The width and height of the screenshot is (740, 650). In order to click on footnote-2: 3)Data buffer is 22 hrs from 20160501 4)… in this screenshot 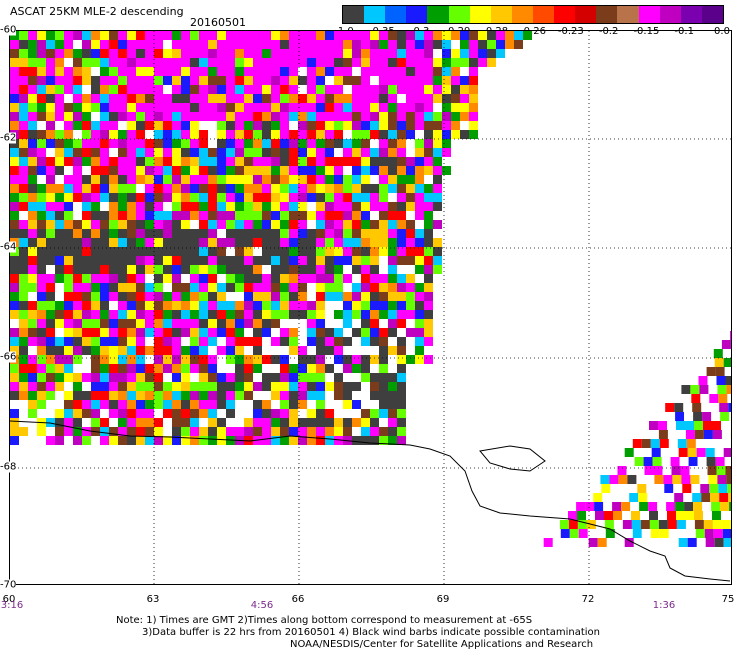, I will do `click(371, 632)`.